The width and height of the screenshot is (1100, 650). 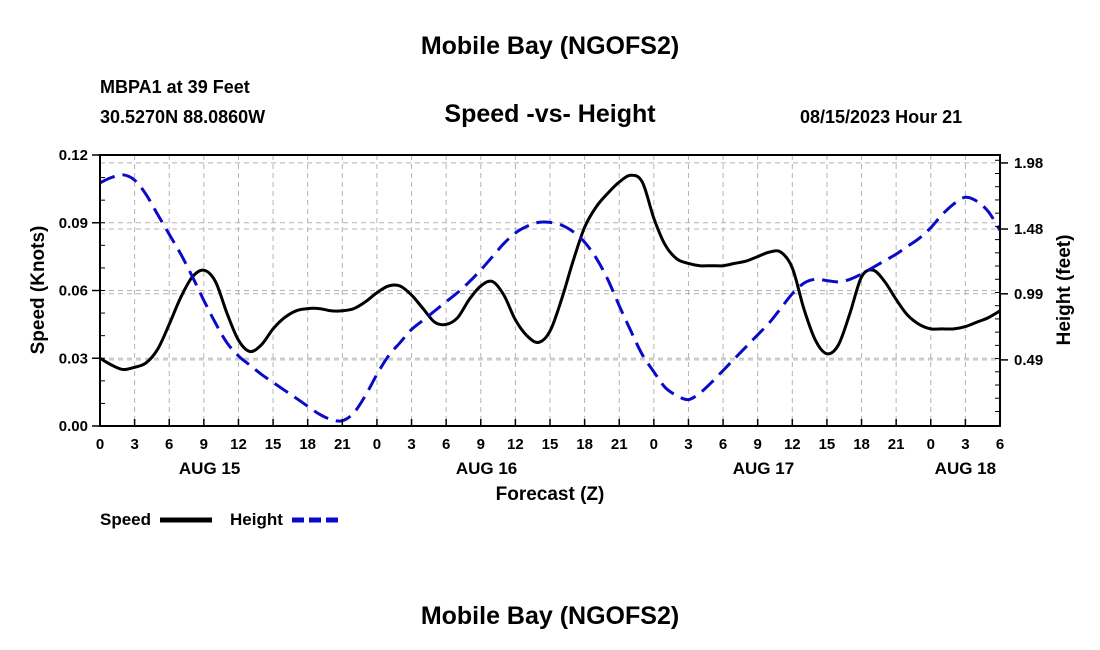 I want to click on forecast-timestamp: 08/15/2023 Hour 21, so click(x=881, y=117).